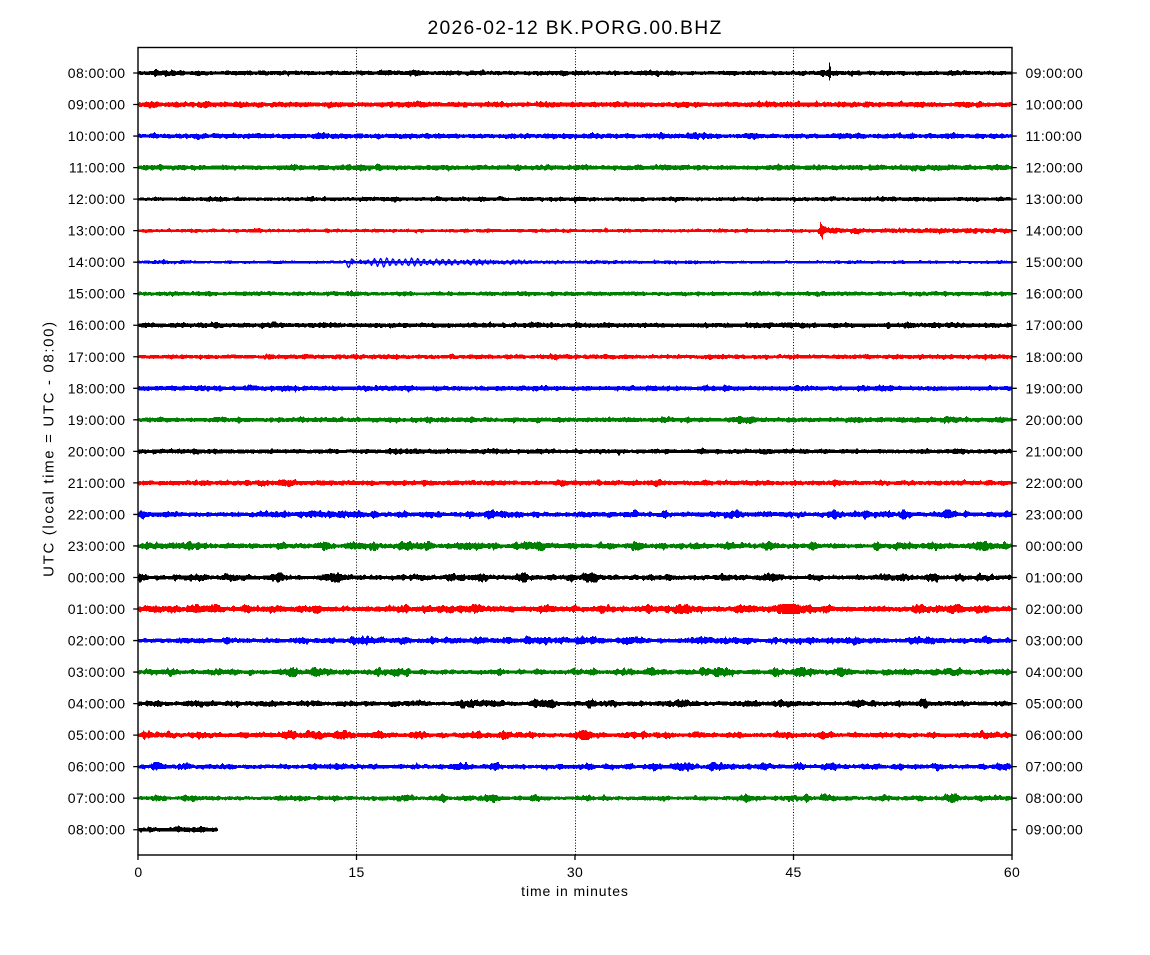 This screenshot has height=955, width=1150. I want to click on svg-text: 0, so click(138, 872).